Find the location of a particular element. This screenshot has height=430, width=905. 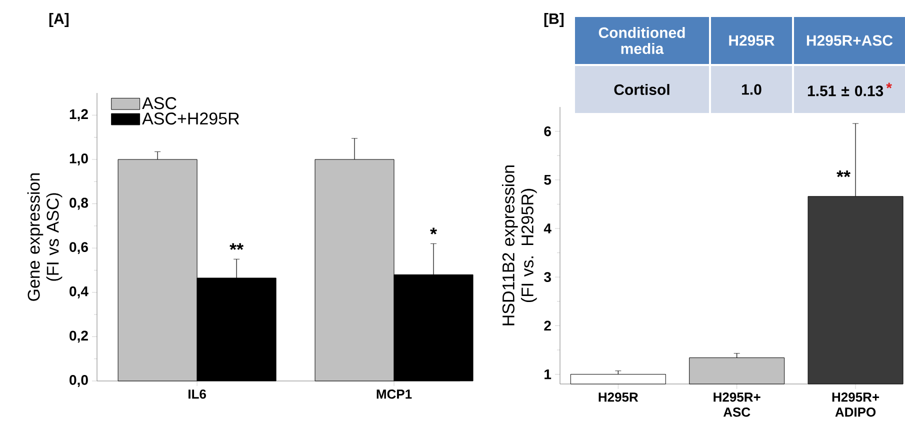

y-tick-label: 0,6 is located at coordinates (79, 248).